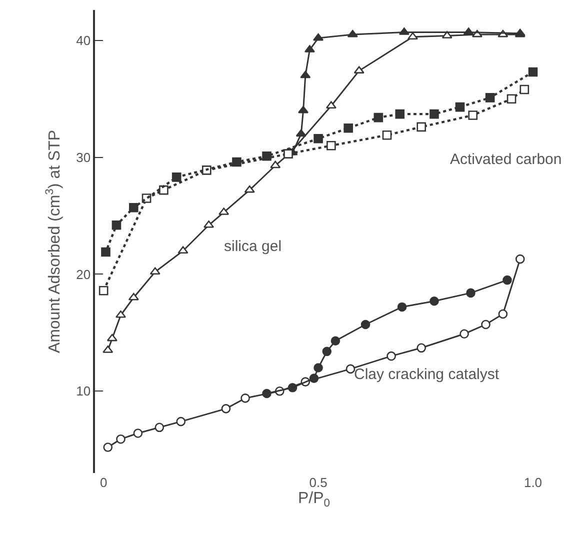 This screenshot has width=568, height=533. What do you see at coordinates (318, 482) in the screenshot?
I see `x-tick-label: 0.5` at bounding box center [318, 482].